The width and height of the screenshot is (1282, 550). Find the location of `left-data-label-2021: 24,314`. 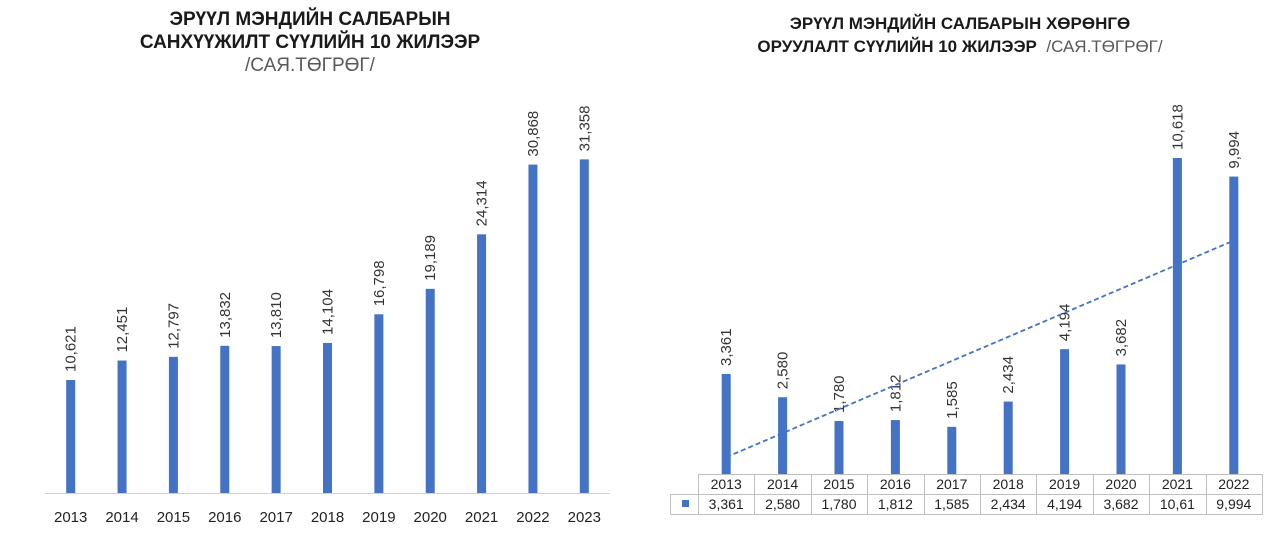

left-data-label-2021: 24,314 is located at coordinates (482, 203).